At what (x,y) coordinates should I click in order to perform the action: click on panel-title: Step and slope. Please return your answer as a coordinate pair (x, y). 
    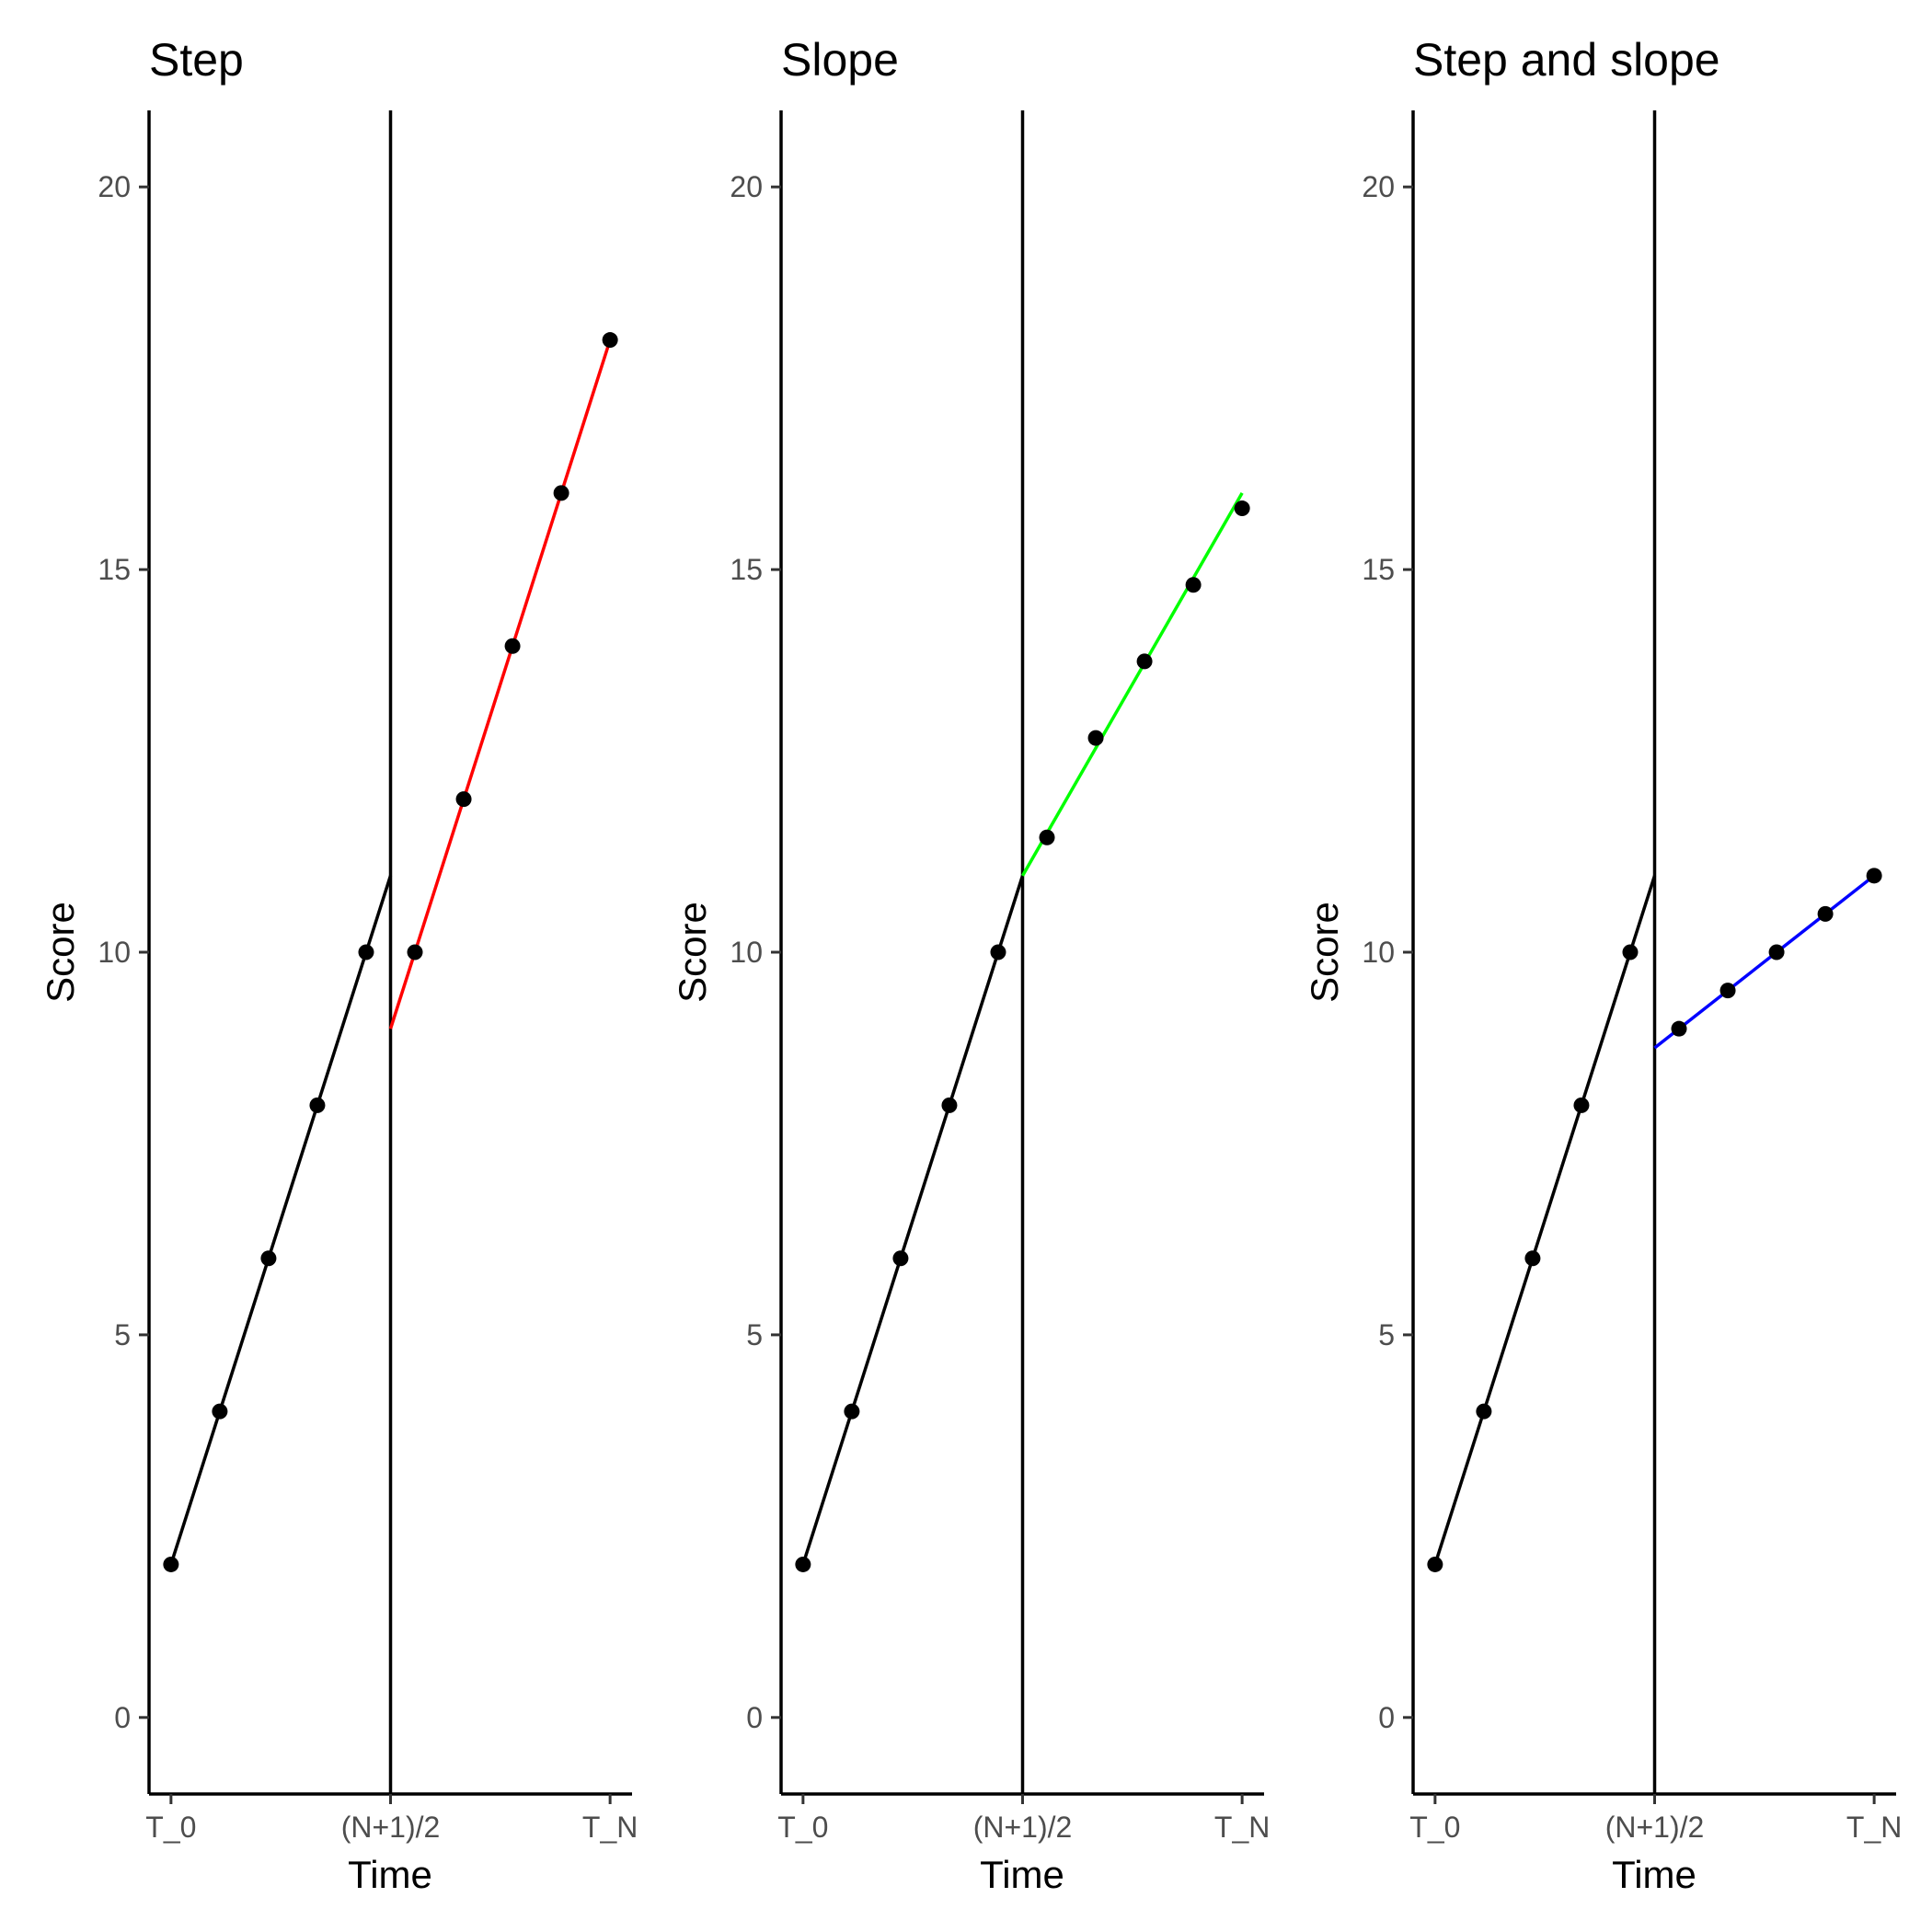
    Looking at the image, I should click on (1566, 60).